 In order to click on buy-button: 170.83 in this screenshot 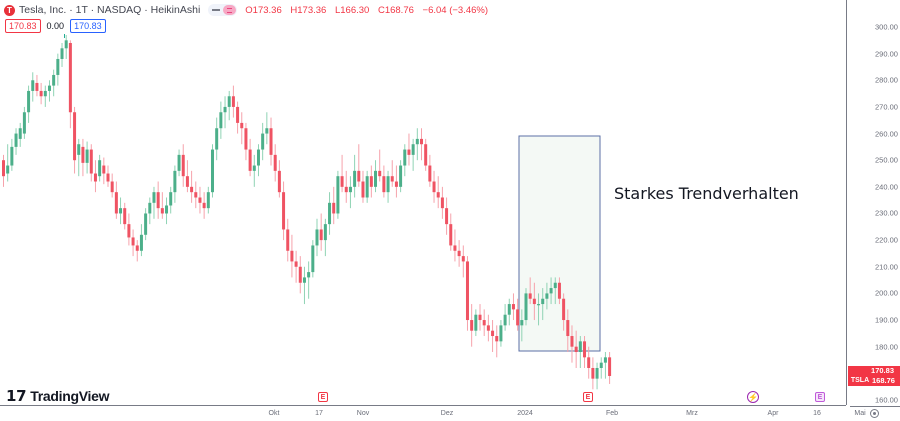, I will do `click(88, 26)`.